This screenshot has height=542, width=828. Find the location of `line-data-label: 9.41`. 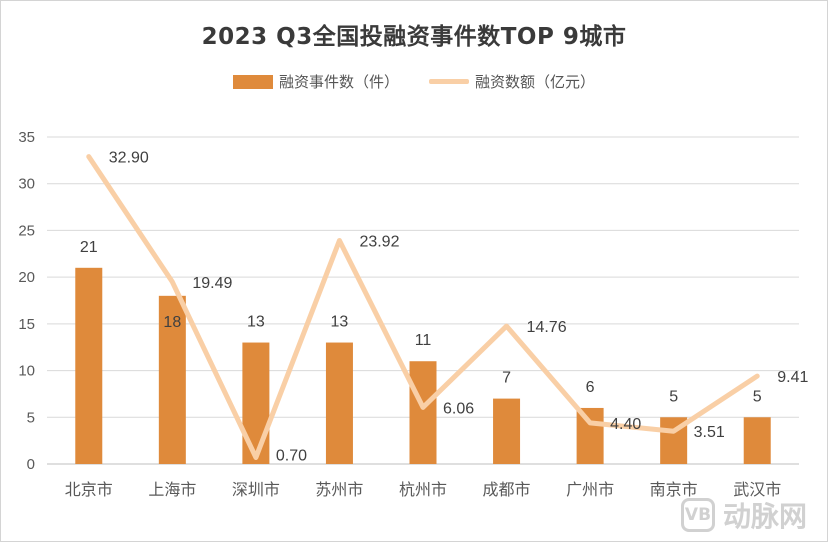

line-data-label: 9.41 is located at coordinates (792, 377).